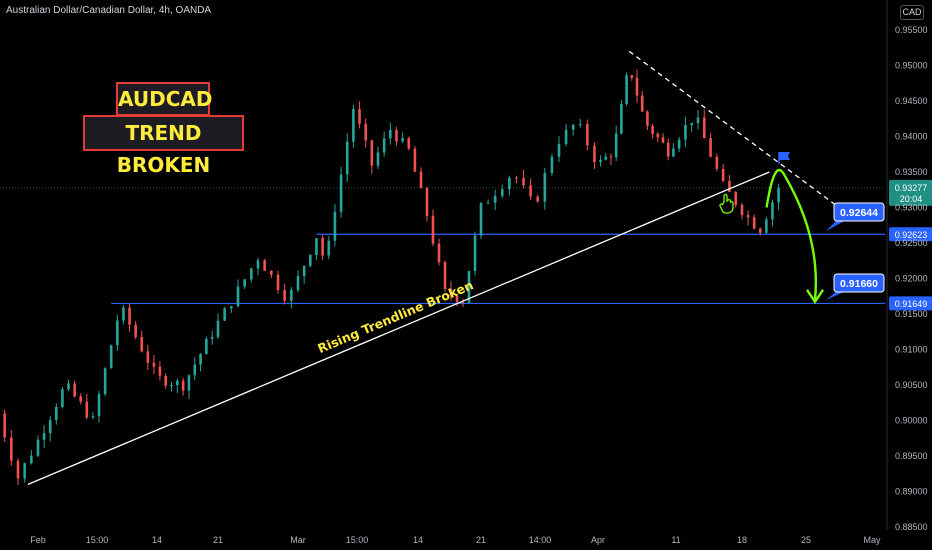  What do you see at coordinates (837, 225) in the screenshot?
I see `callout-pointer` at bounding box center [837, 225].